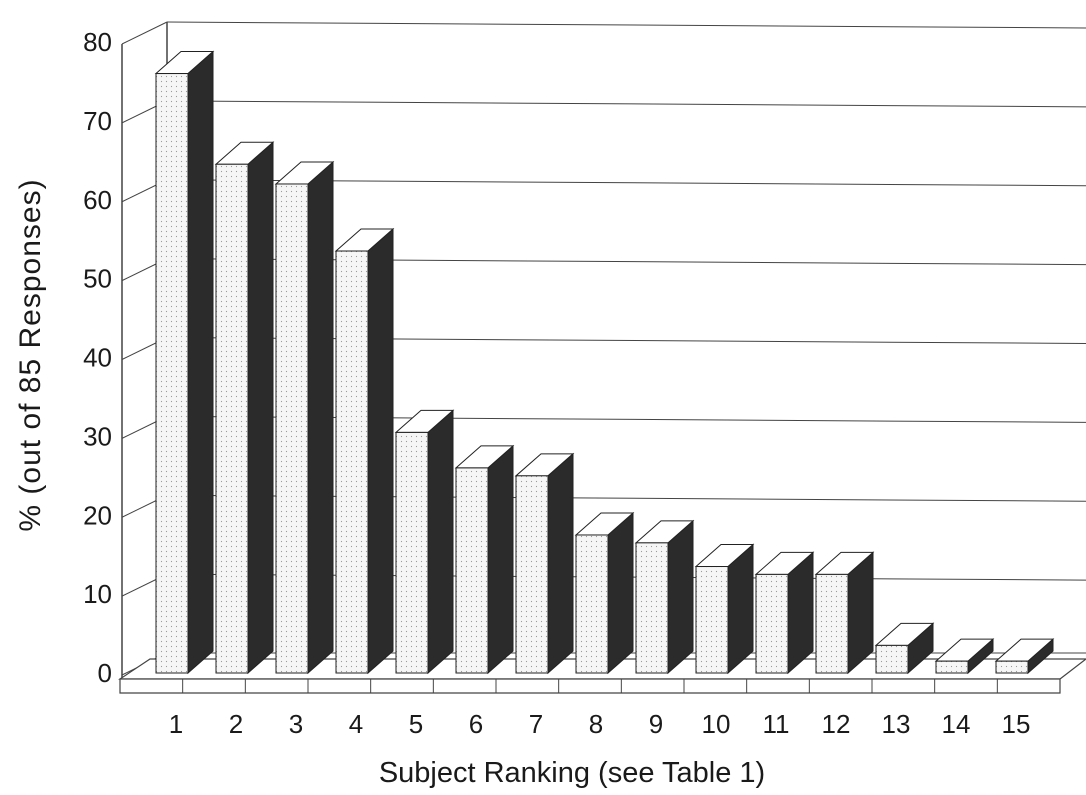  Describe the element at coordinates (105, 673) in the screenshot. I see `y-tick-label: 0` at that location.